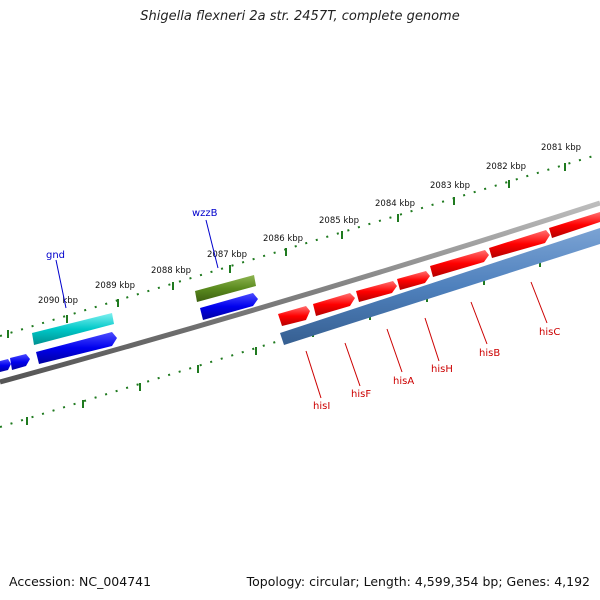 The image size is (600, 600). I want to click on label-wzzB: wzzB, so click(205, 213).